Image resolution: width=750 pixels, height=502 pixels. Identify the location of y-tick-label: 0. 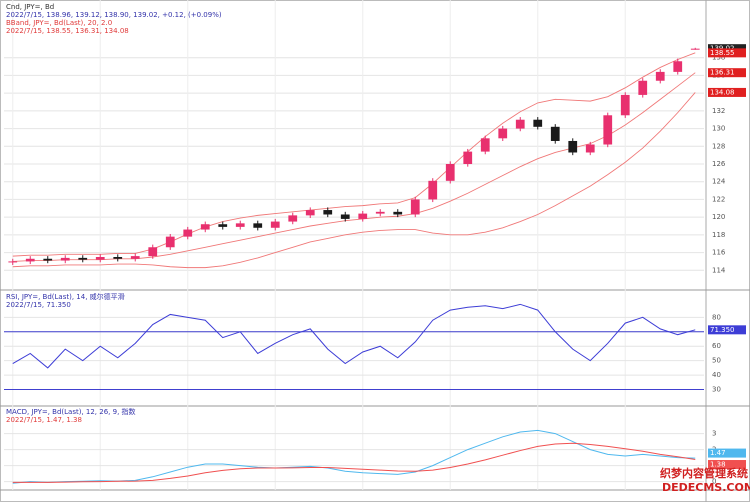
(714, 482).